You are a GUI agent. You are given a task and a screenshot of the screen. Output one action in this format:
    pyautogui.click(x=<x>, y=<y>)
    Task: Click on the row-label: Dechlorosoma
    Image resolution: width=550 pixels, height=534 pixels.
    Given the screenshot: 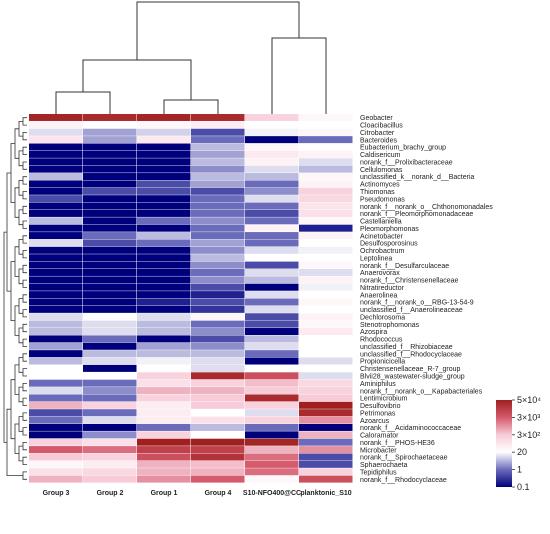 What is the action you would take?
    pyautogui.click(x=382, y=317)
    